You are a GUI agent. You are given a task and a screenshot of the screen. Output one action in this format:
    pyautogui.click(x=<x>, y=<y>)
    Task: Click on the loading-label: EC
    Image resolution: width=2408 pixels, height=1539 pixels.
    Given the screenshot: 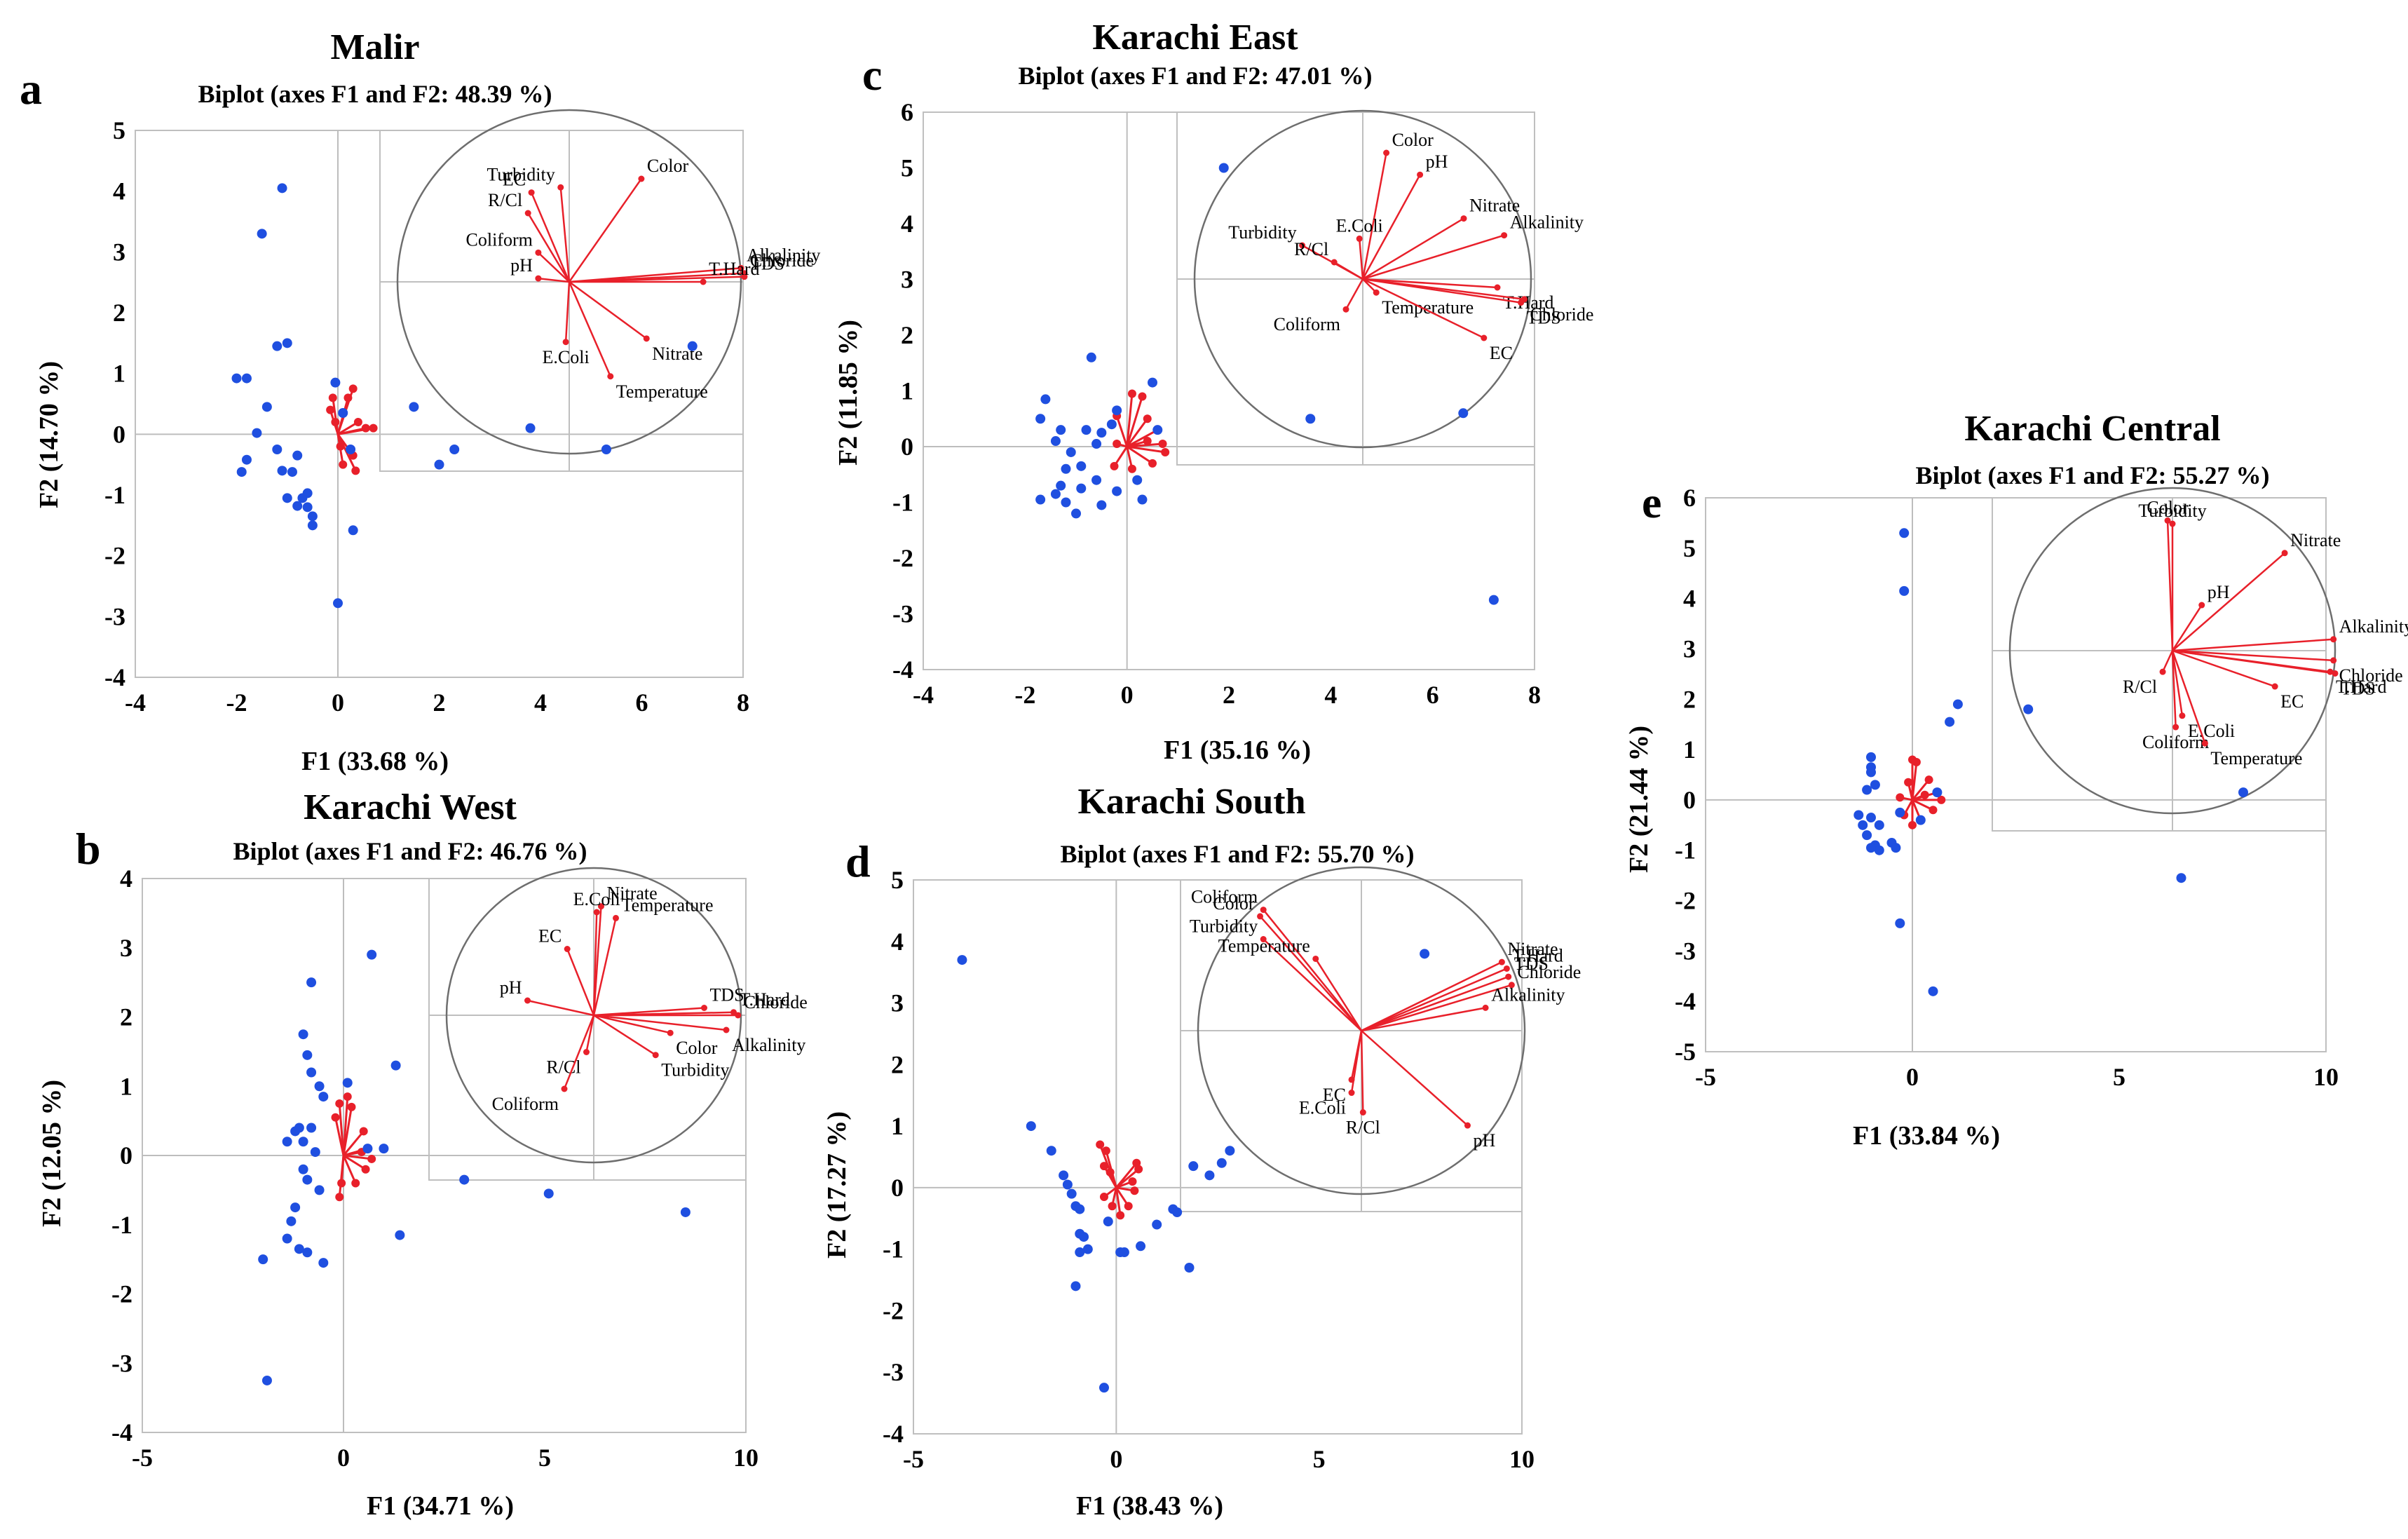 What is the action you would take?
    pyautogui.click(x=2292, y=701)
    